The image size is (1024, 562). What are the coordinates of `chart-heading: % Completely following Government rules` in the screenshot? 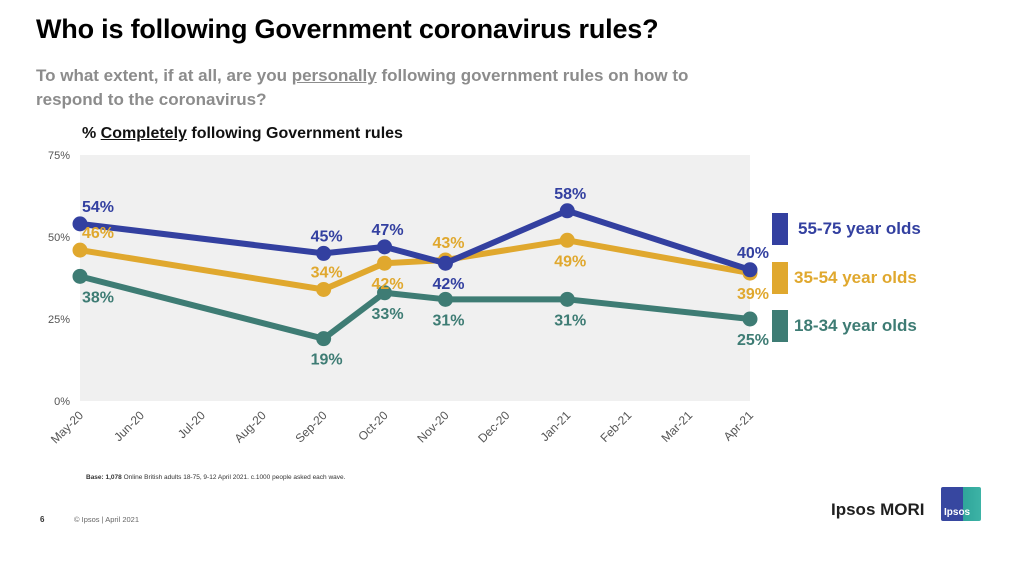 It's located at (242, 134).